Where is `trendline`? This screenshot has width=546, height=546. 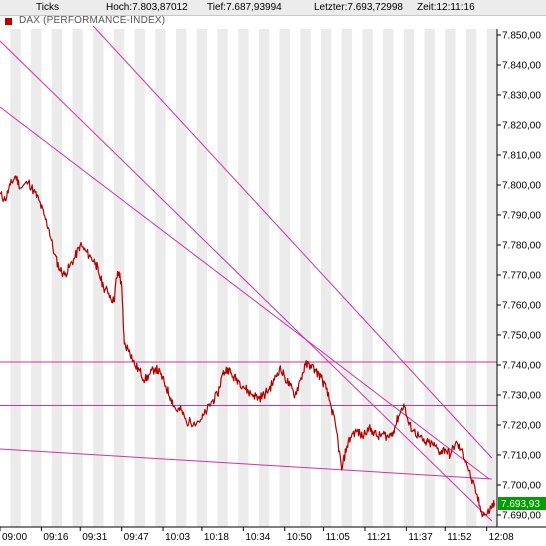 trendline is located at coordinates (246, 464).